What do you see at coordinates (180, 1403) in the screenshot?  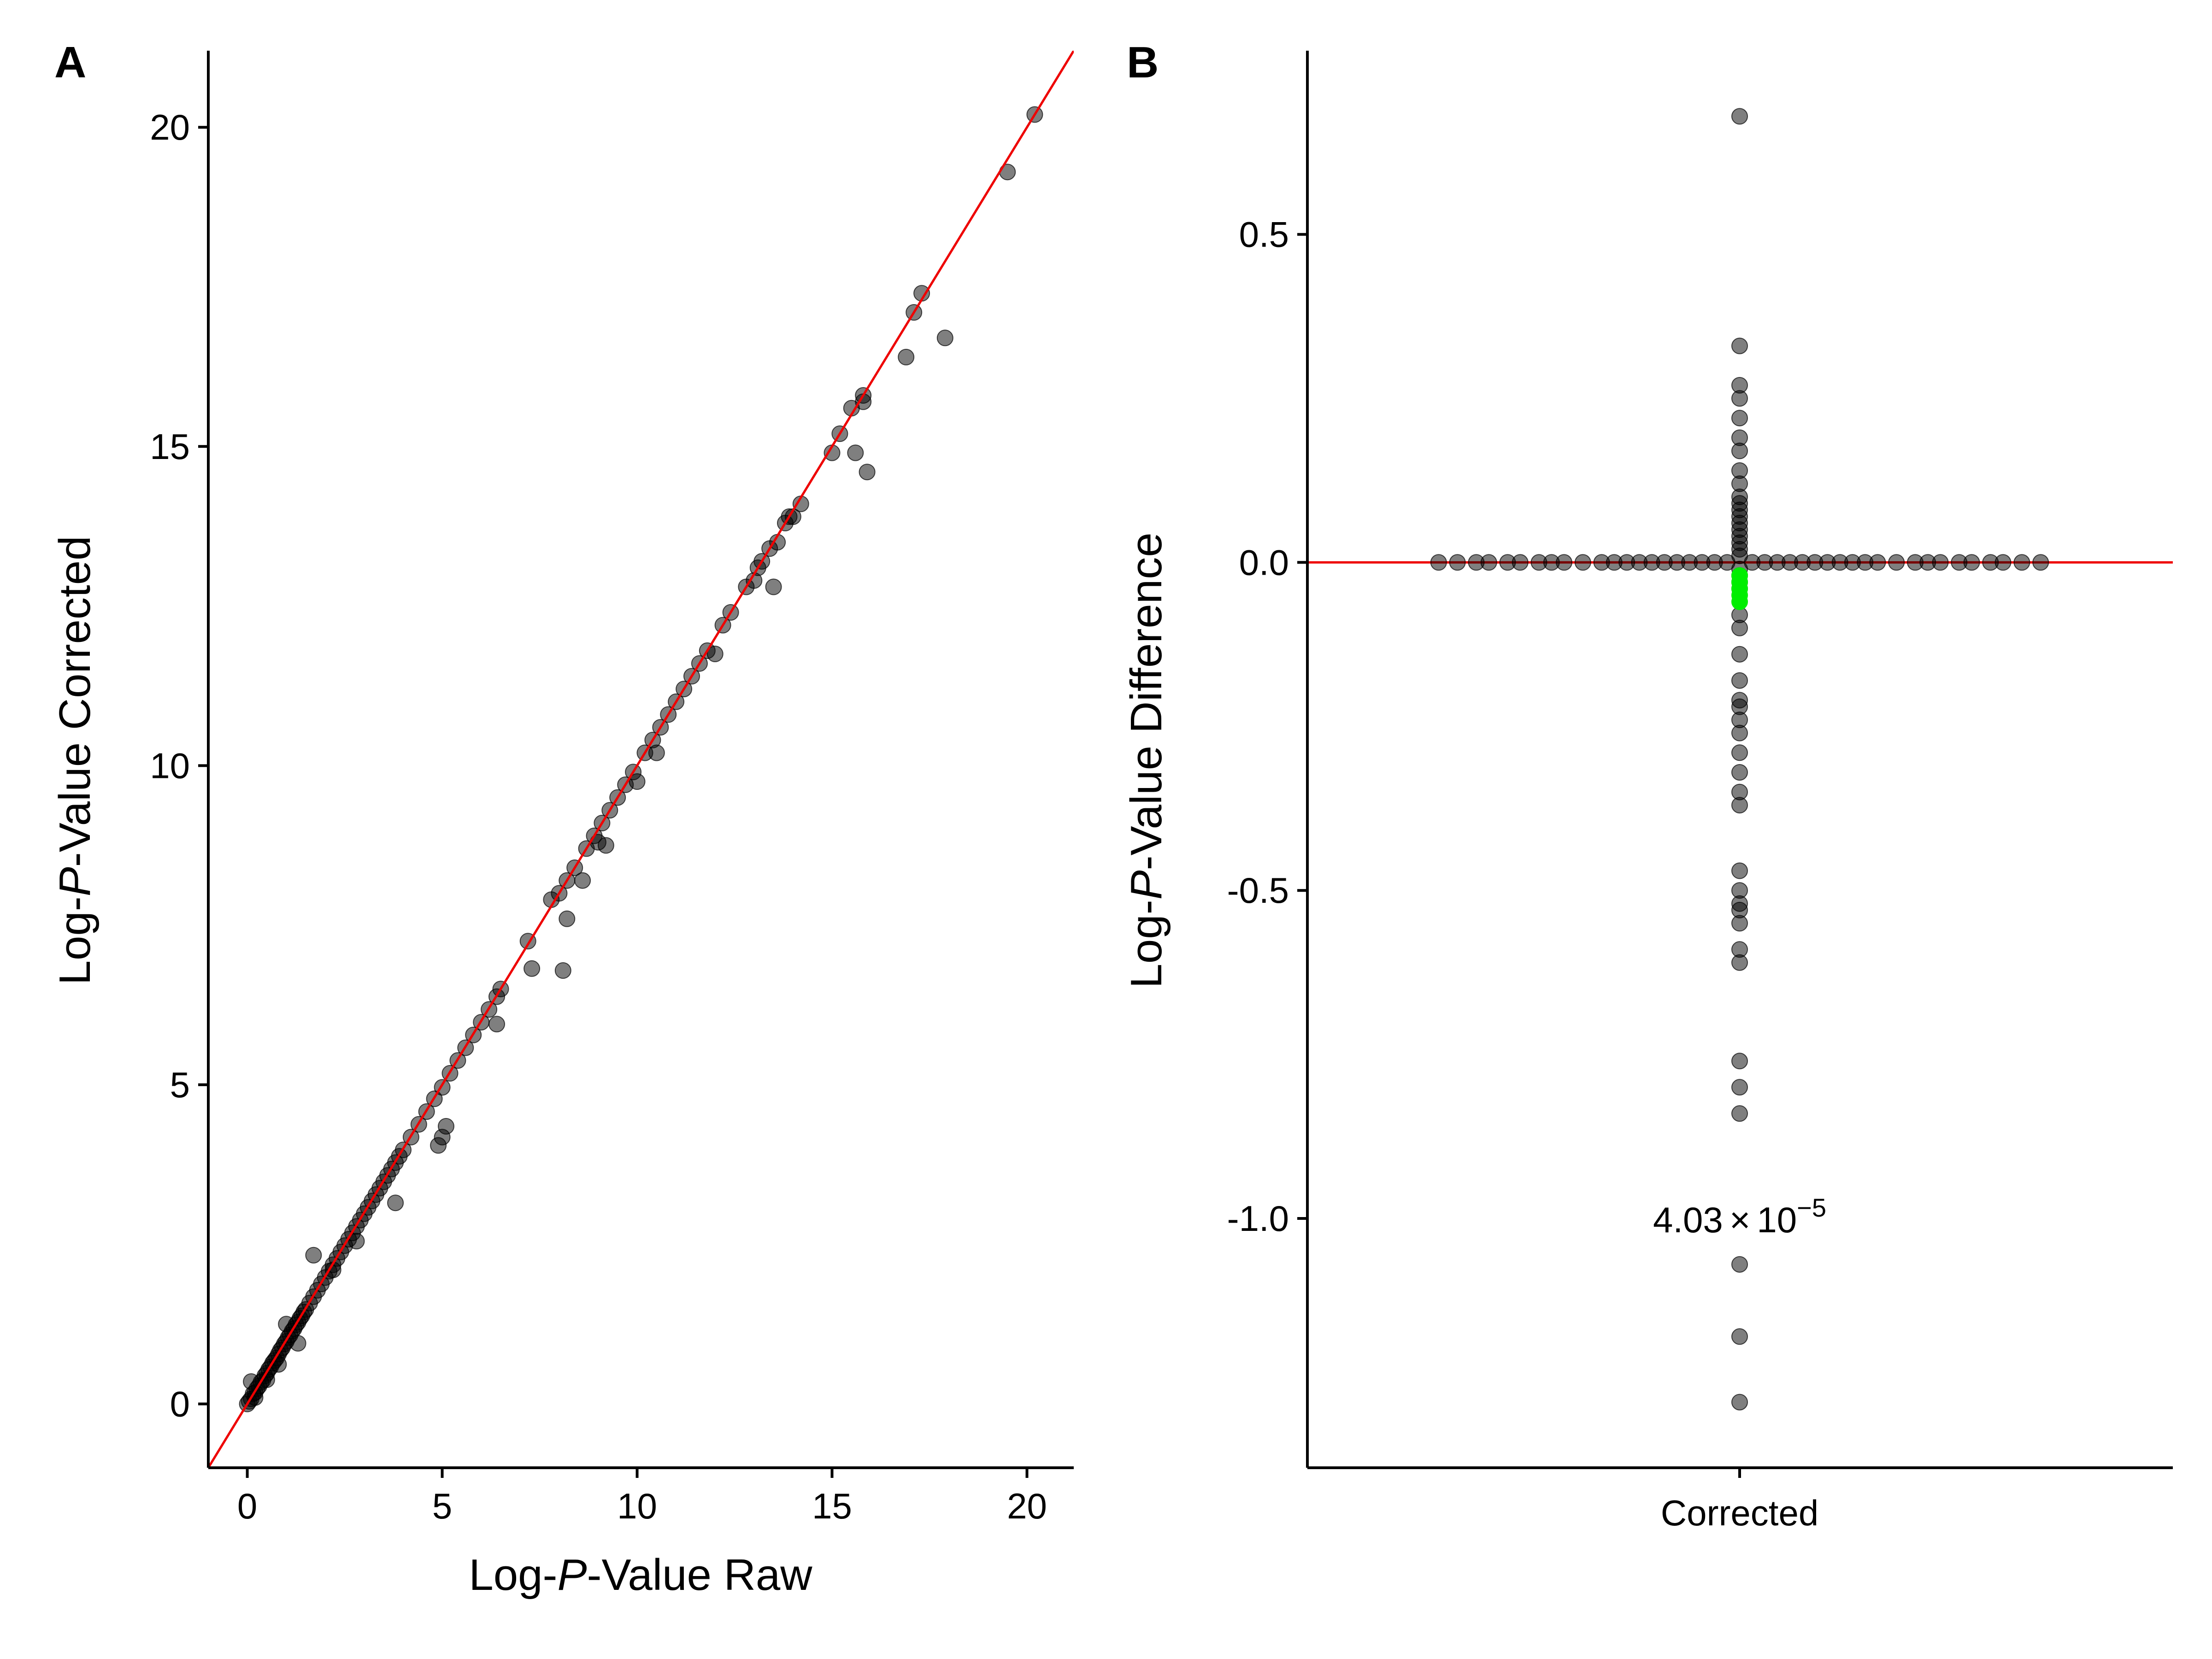 I see `panel-a-y-tick-label: 0` at bounding box center [180, 1403].